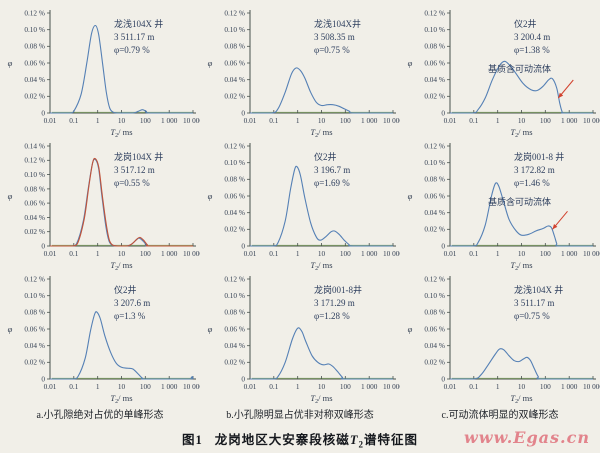  Describe the element at coordinates (138, 37) in the screenshot. I see `well-annotation: 龙浅104X 井 3 511.17 m φ=0.79 %` at that location.